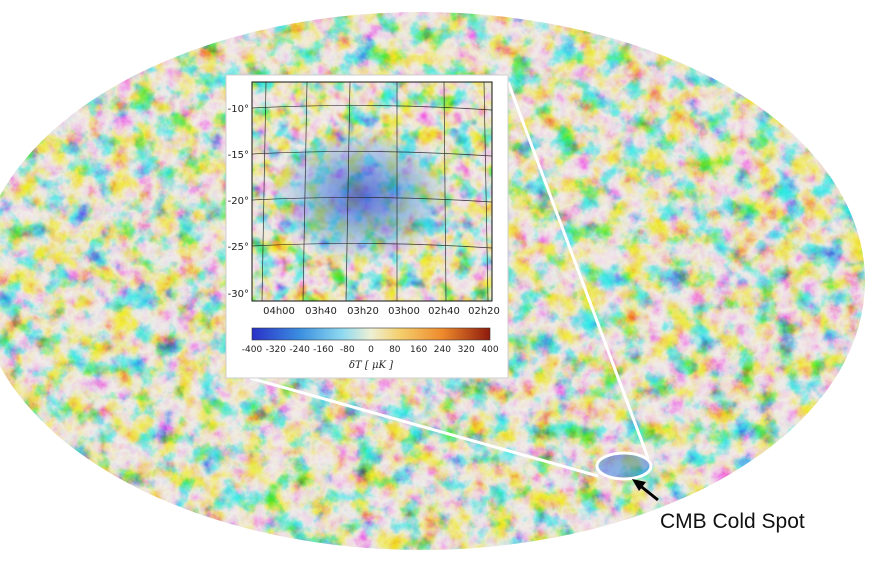  I want to click on colorbar-tick-label: 0, so click(371, 350).